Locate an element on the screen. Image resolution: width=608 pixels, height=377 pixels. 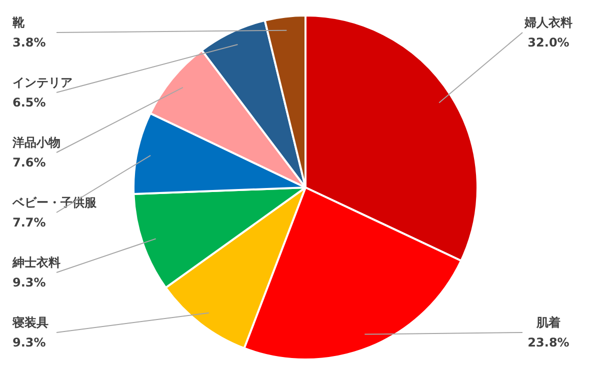
data-label: 32.0% is located at coordinates (549, 43).